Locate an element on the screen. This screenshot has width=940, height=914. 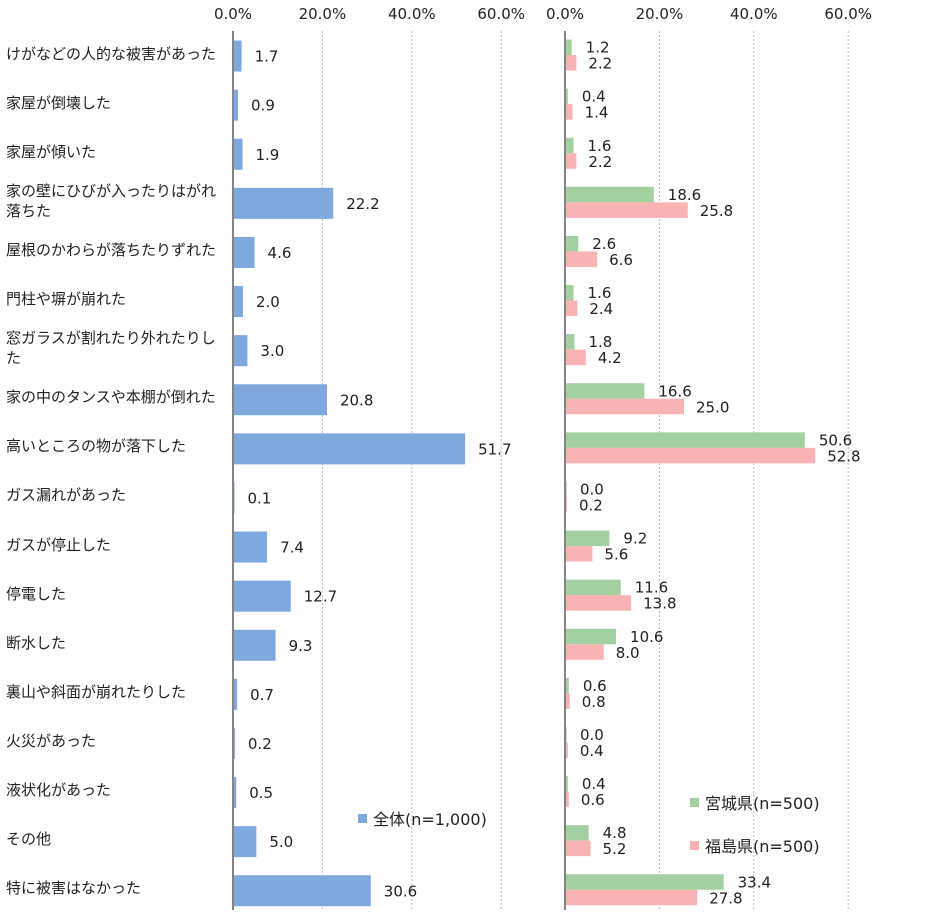
data-label-overall: 0.5 is located at coordinates (261, 793).